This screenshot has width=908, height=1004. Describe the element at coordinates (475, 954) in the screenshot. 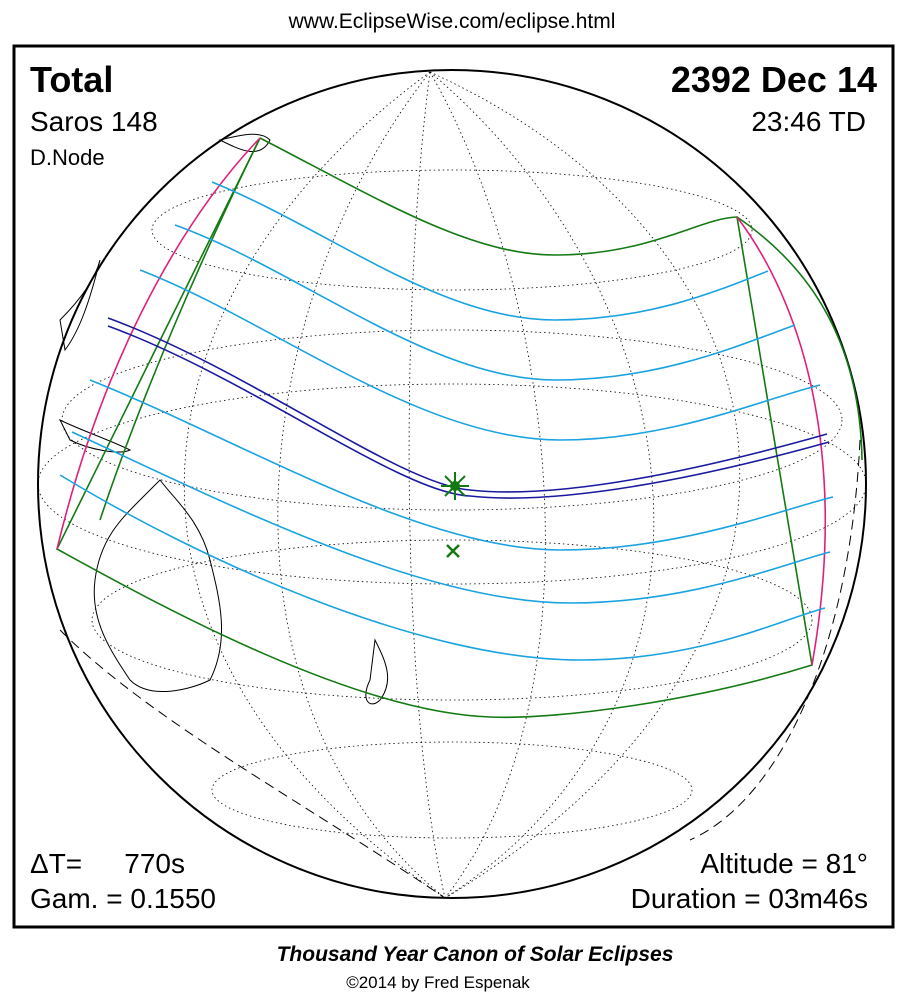

I see `footer-title: Thousand Year Canon of Solar Eclipses` at that location.